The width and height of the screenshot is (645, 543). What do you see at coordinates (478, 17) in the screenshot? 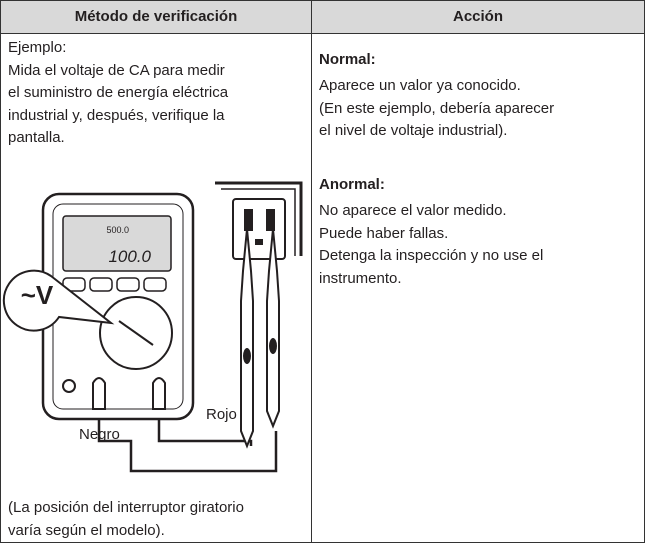
I see `column-header: Acción` at bounding box center [478, 17].